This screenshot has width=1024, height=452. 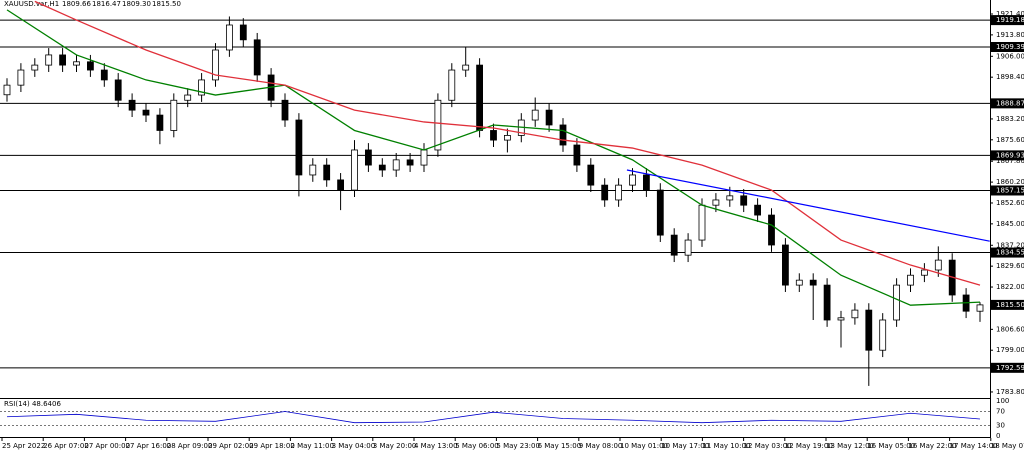 What do you see at coordinates (1010, 287) in the screenshot?
I see `y-tick-label: 1822.00` at bounding box center [1010, 287].